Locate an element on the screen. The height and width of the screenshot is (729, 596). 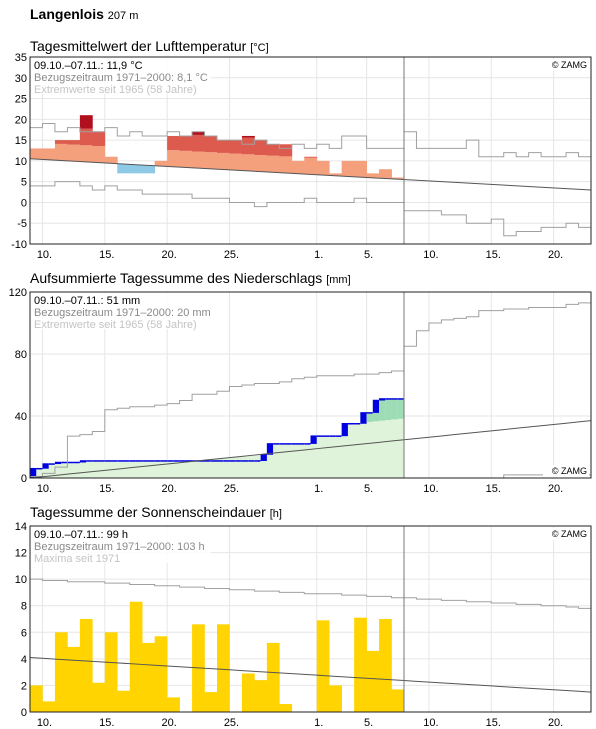
sunshine-chart-title: Tagessumme der Sonnenscheindauer [h] is located at coordinates (156, 512).